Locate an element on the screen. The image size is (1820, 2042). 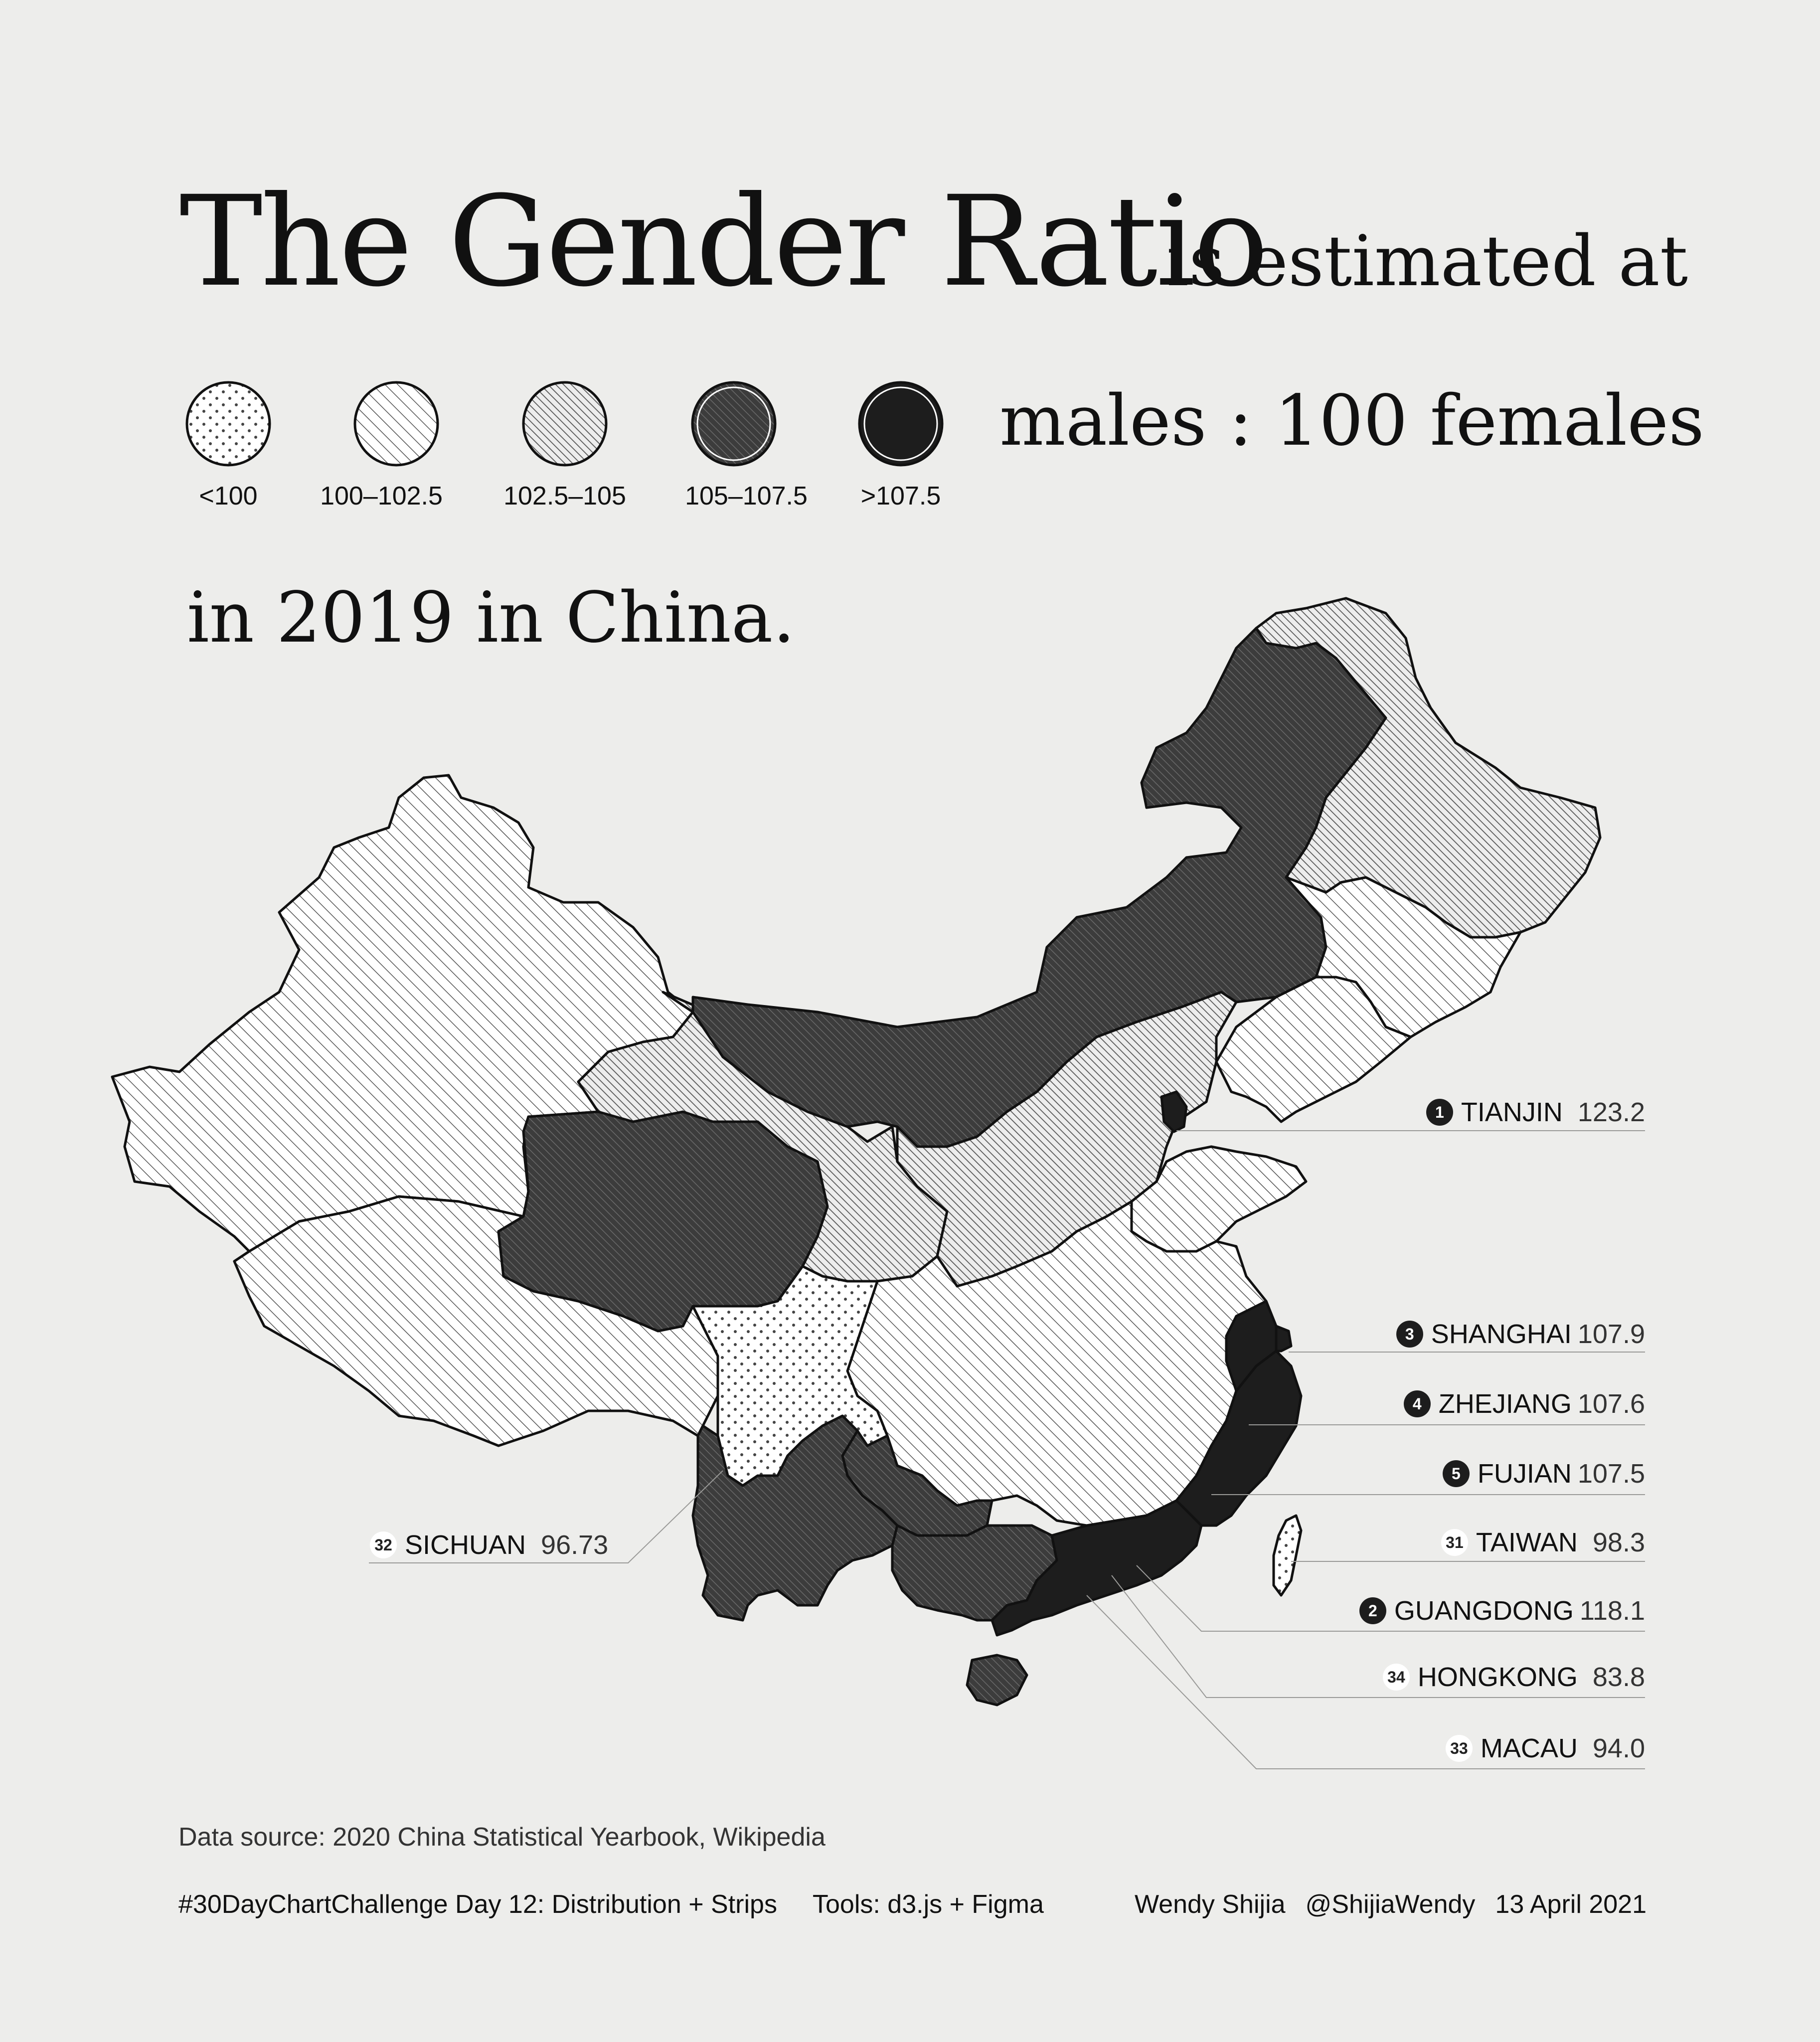
rank-badge: 3 is located at coordinates (1409, 1335).